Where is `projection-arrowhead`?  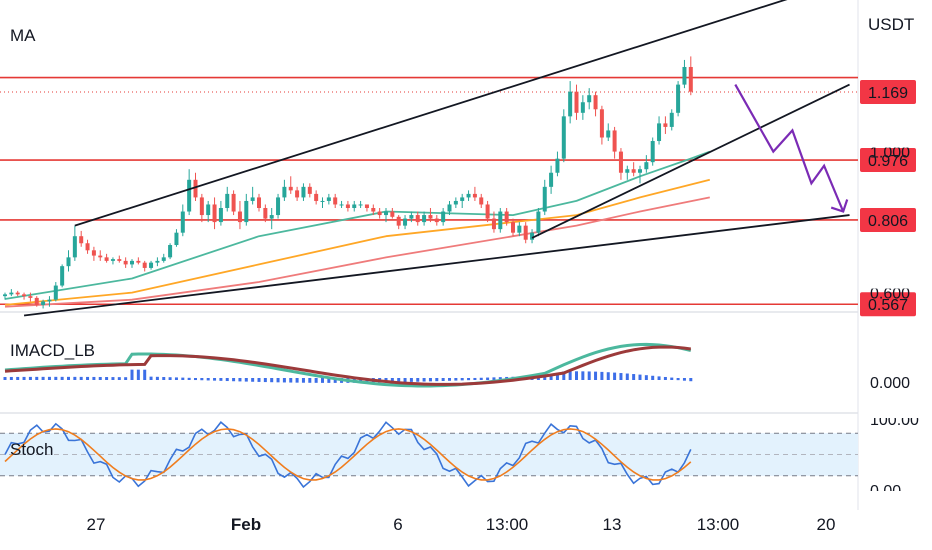
projection-arrowhead is located at coordinates (839, 206).